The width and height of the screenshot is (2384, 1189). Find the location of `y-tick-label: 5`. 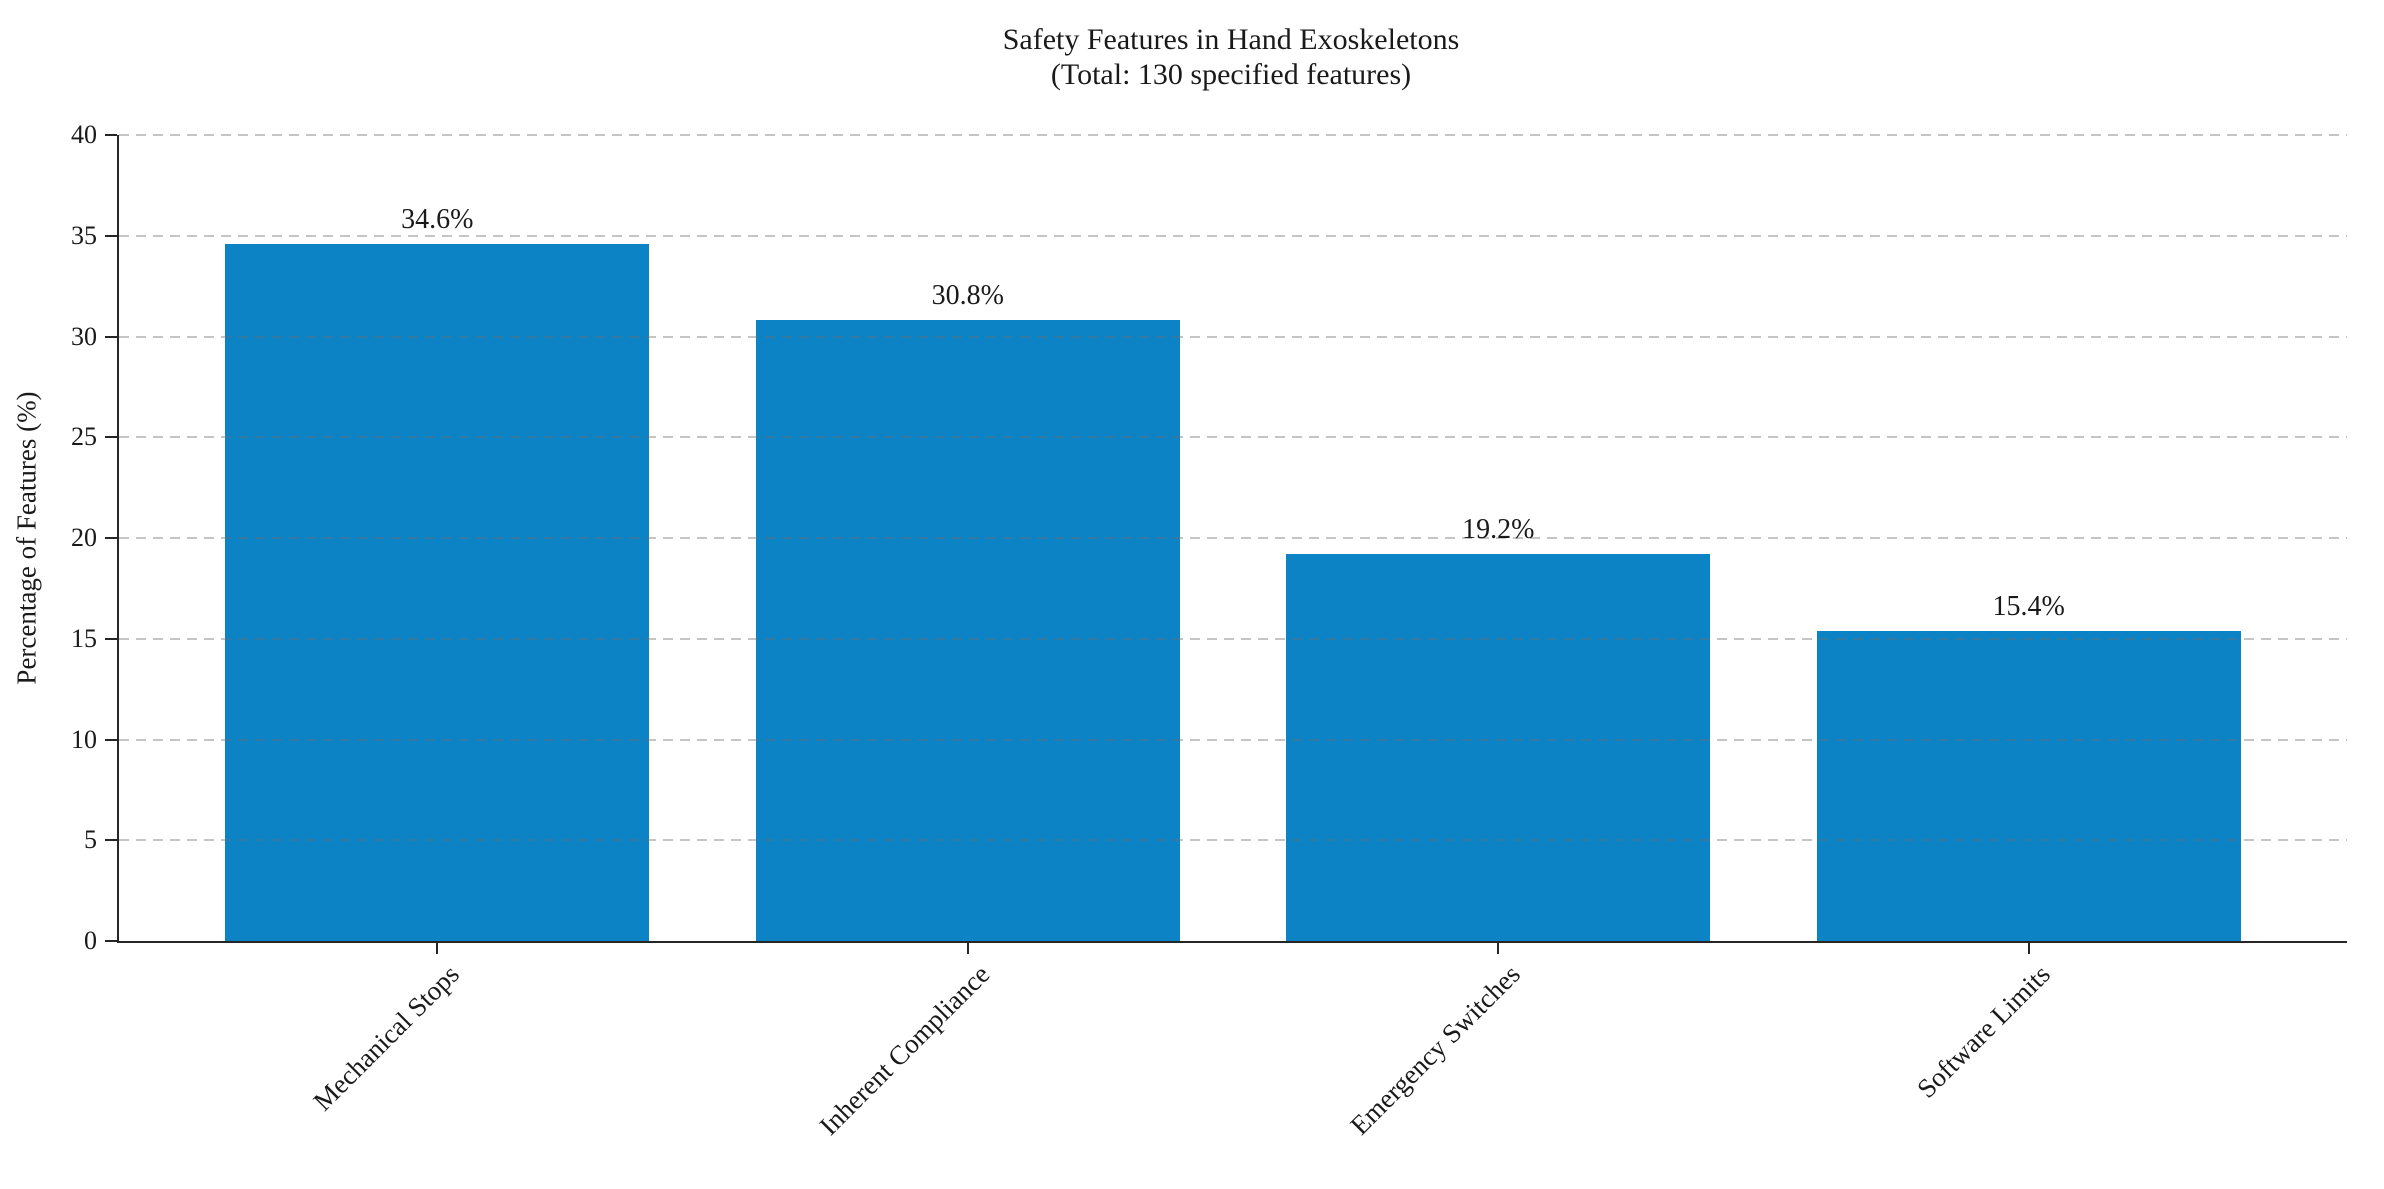

y-tick-label: 5 is located at coordinates (90, 840).